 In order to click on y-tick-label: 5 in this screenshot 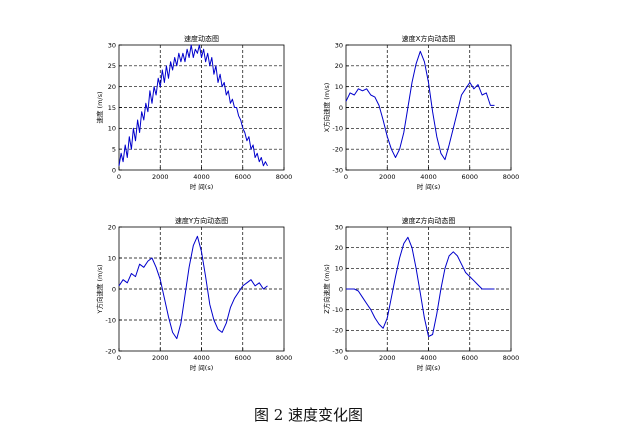, I will do `click(114, 149)`.